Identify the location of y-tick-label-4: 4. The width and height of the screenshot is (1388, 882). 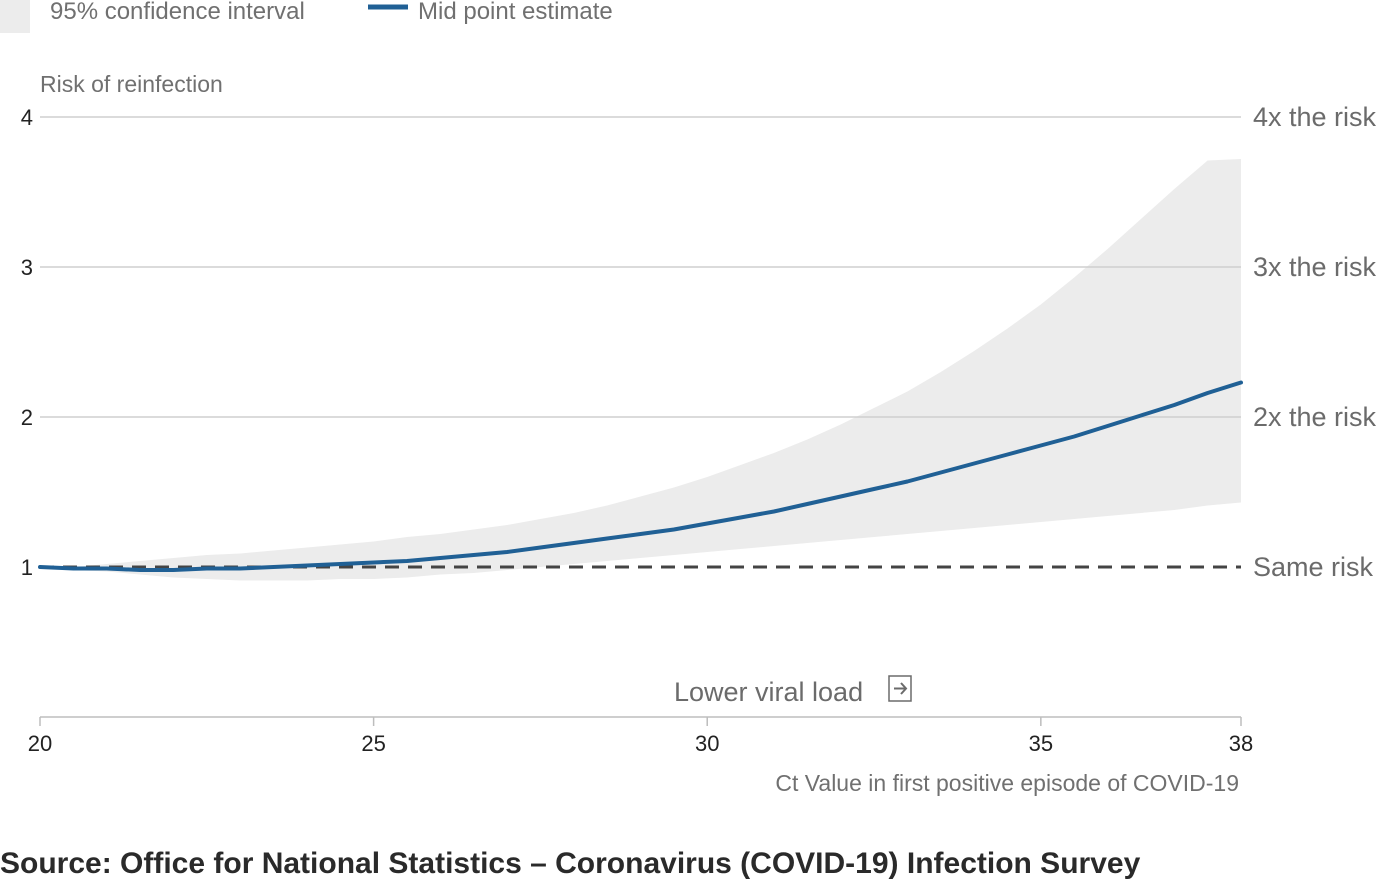
(27, 117).